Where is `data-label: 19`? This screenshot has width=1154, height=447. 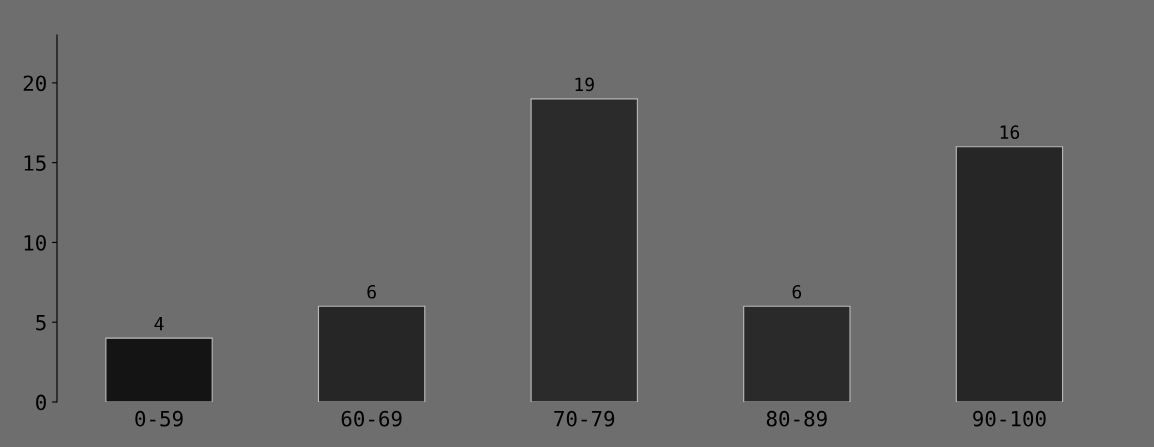
data-label: 19 is located at coordinates (584, 84).